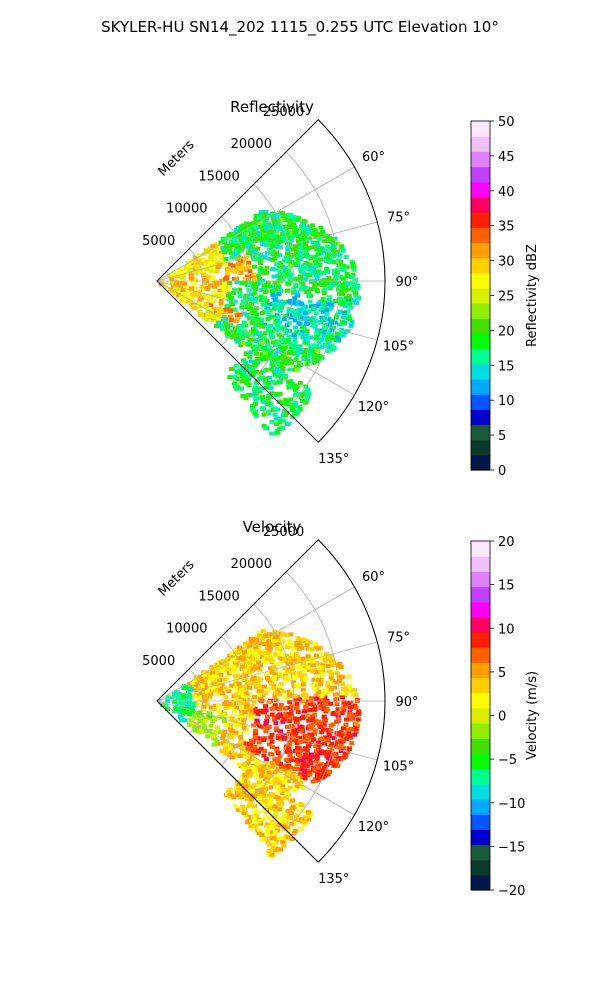  Describe the element at coordinates (398, 217) in the screenshot. I see `theta-tick-label: 75°` at that location.